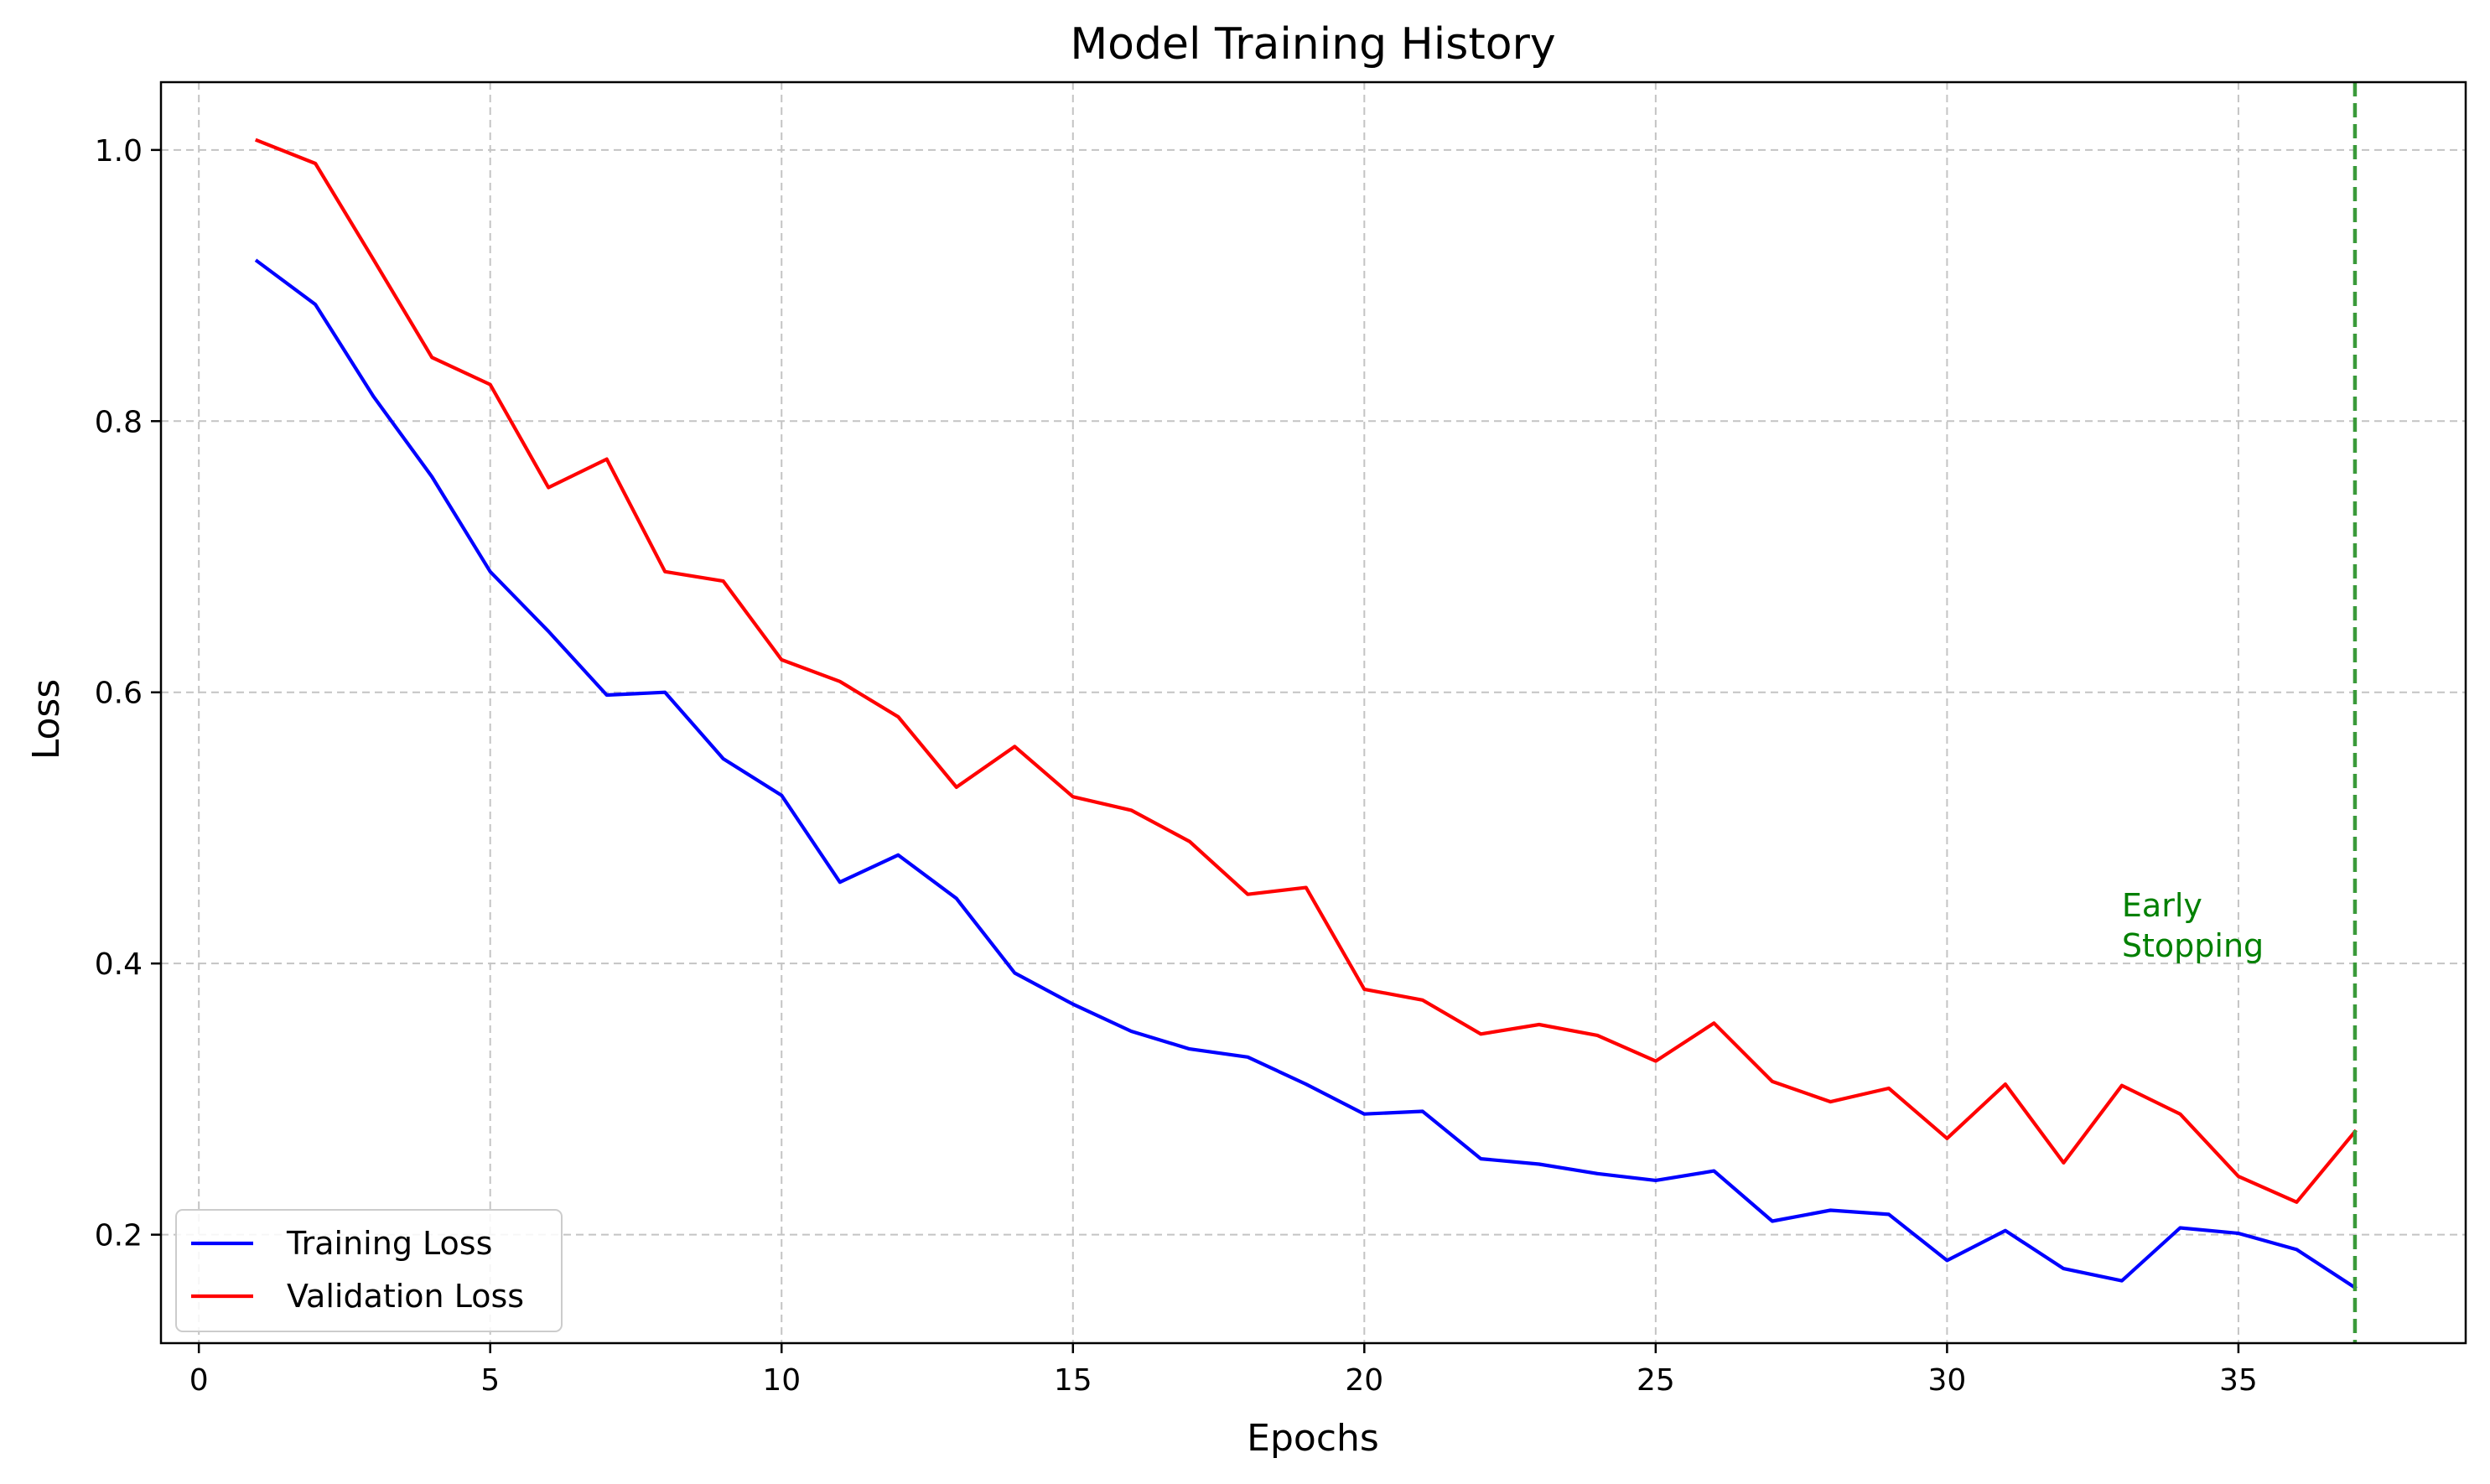 The width and height of the screenshot is (2490, 1484). Describe the element at coordinates (1364, 1380) in the screenshot. I see `x-tick-label: 20` at that location.